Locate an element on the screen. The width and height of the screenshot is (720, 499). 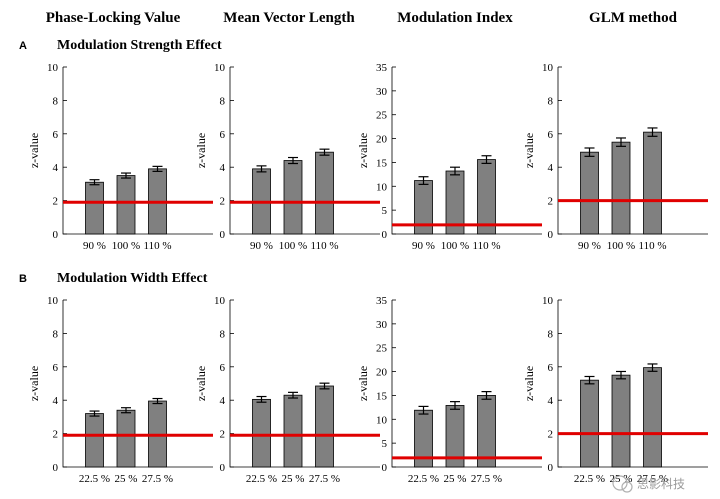
watermark-text: 思影科技 is located at coordinates (661, 484).